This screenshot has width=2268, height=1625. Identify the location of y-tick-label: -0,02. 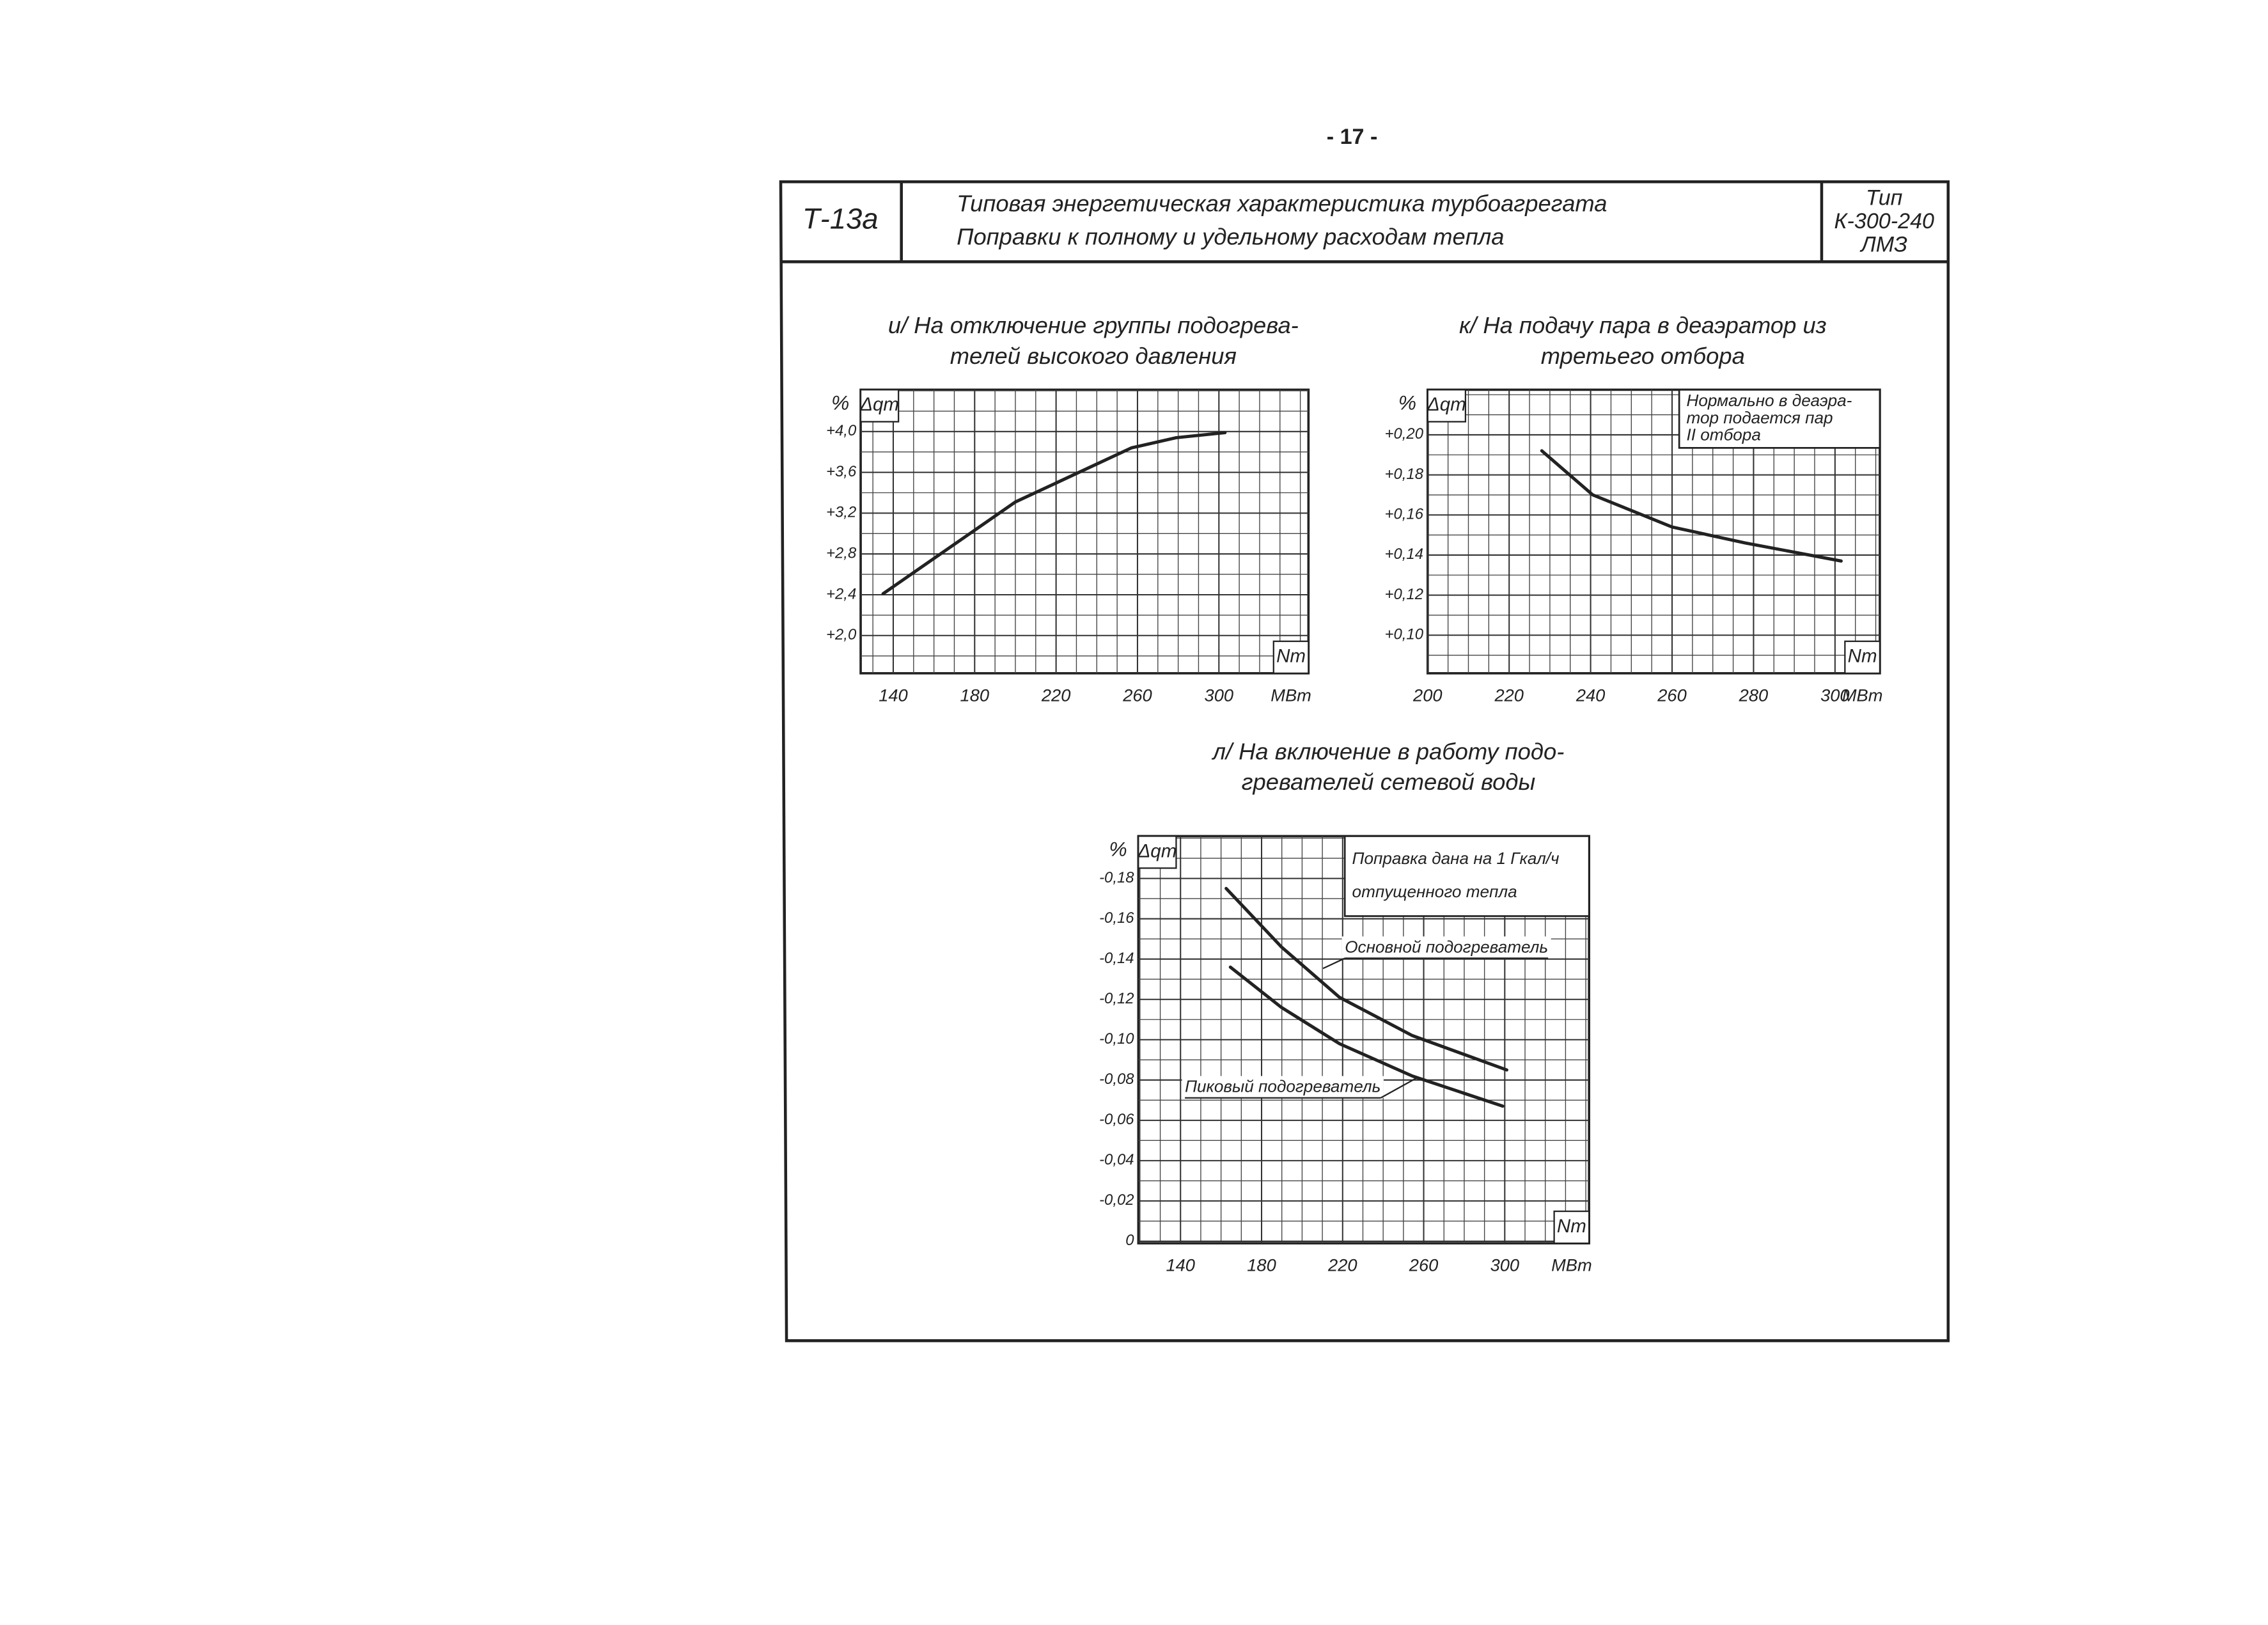
(1116, 1200).